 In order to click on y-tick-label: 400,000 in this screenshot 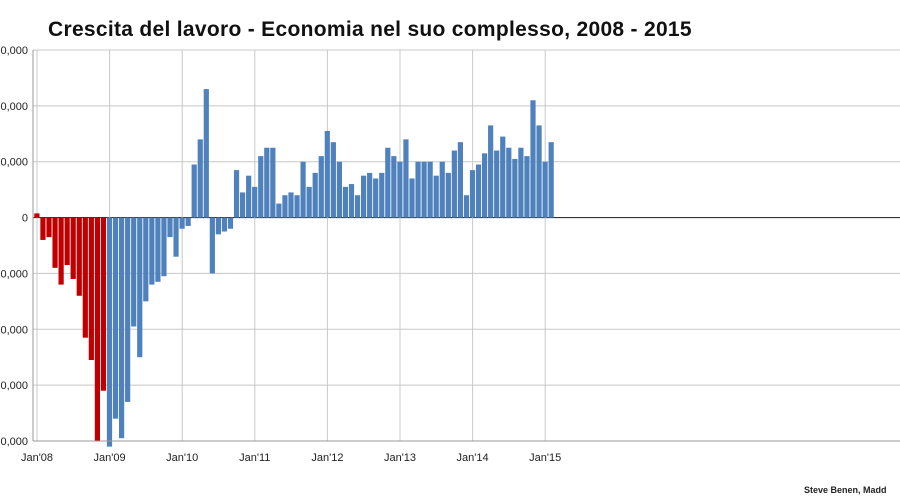, I will do `click(14, 107)`.